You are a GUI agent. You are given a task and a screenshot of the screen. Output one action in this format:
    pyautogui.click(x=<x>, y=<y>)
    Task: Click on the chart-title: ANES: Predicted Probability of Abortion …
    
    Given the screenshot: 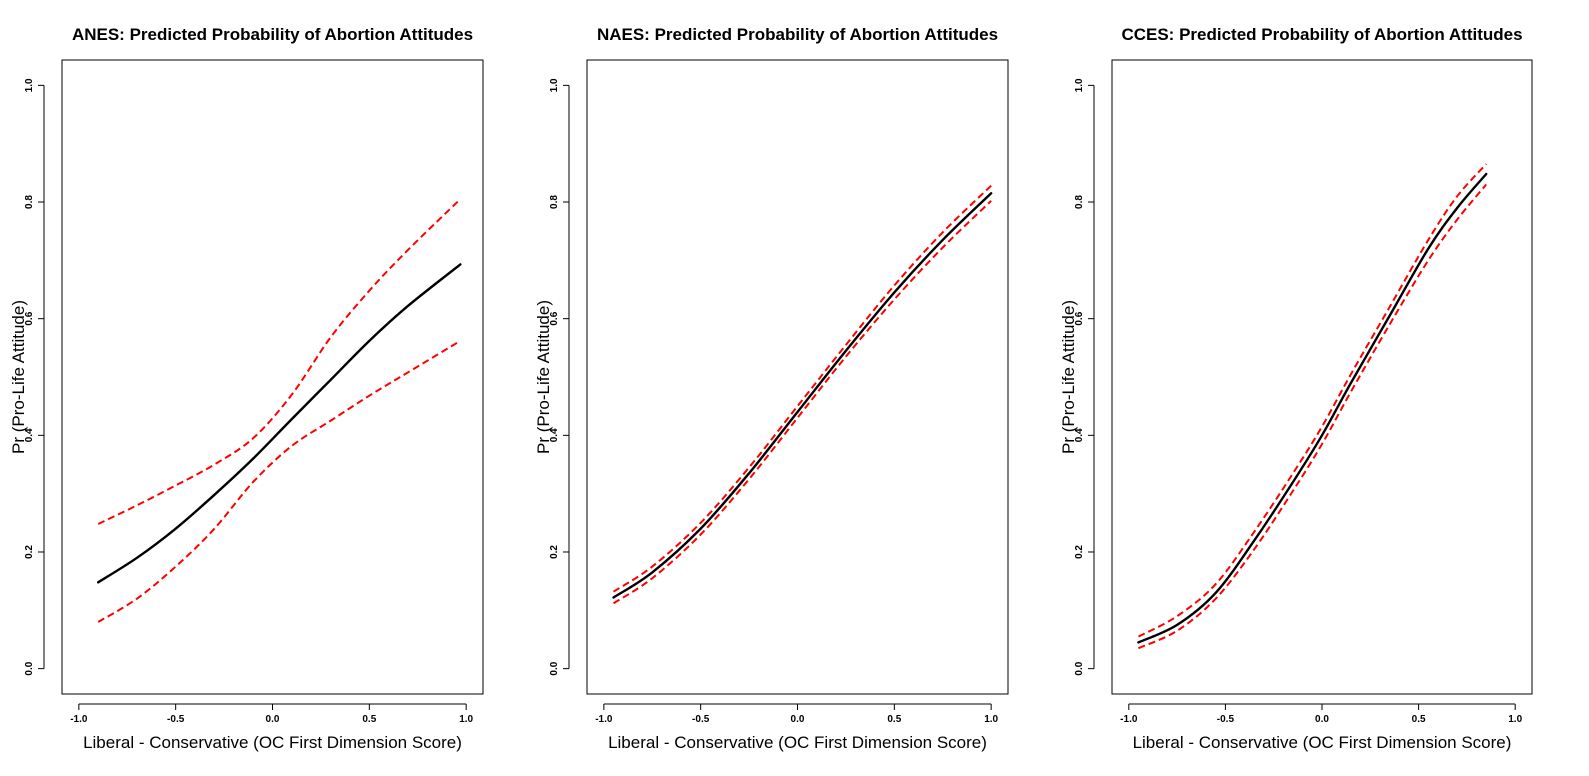 What is the action you would take?
    pyautogui.click(x=272, y=34)
    